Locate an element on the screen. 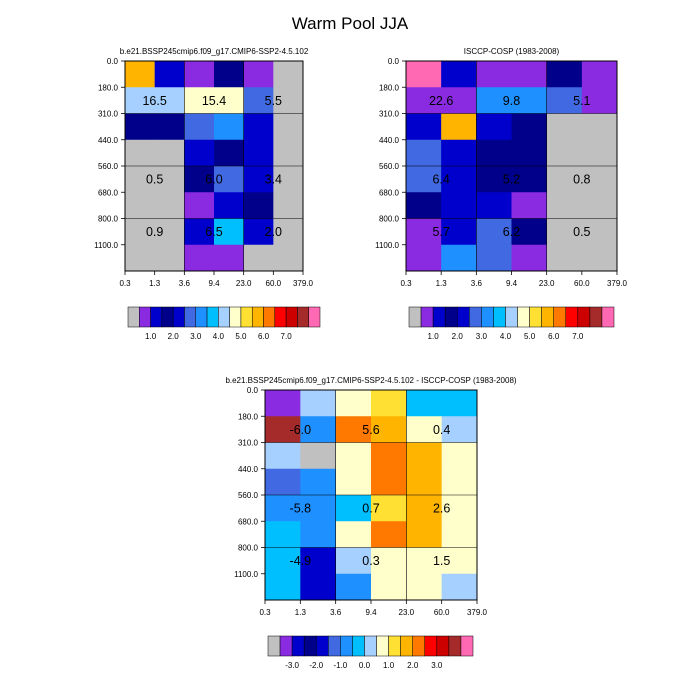  colorbar-label: 7.0 is located at coordinates (578, 336).